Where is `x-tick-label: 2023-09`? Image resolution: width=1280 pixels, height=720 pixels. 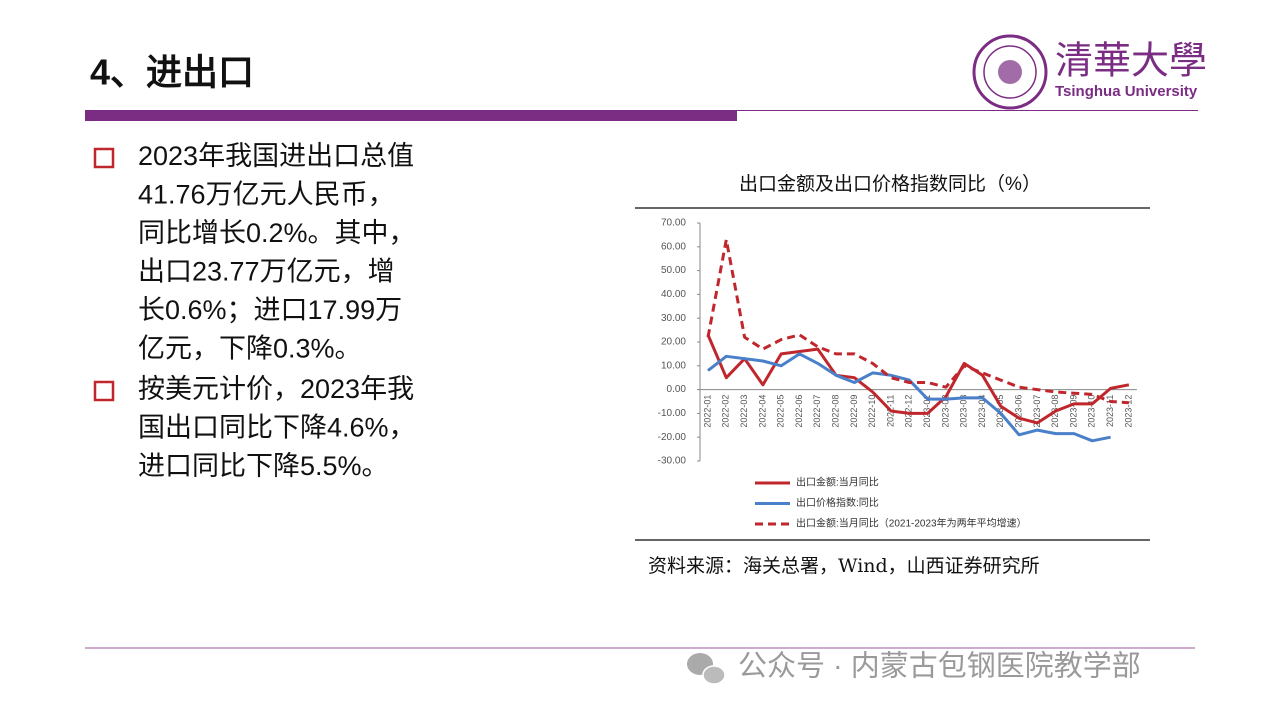
x-tick-label: 2023-09 is located at coordinates (1073, 411).